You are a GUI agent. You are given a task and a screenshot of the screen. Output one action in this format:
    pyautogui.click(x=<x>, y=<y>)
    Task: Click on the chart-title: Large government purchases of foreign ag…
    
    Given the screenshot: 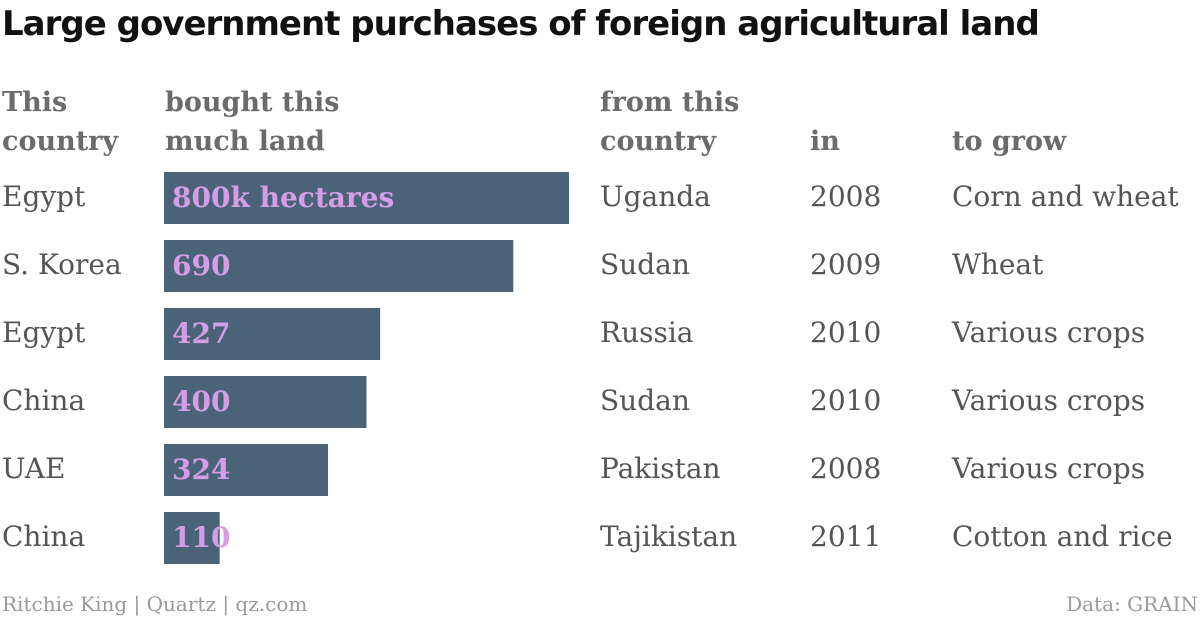 What is the action you would take?
    pyautogui.click(x=521, y=24)
    